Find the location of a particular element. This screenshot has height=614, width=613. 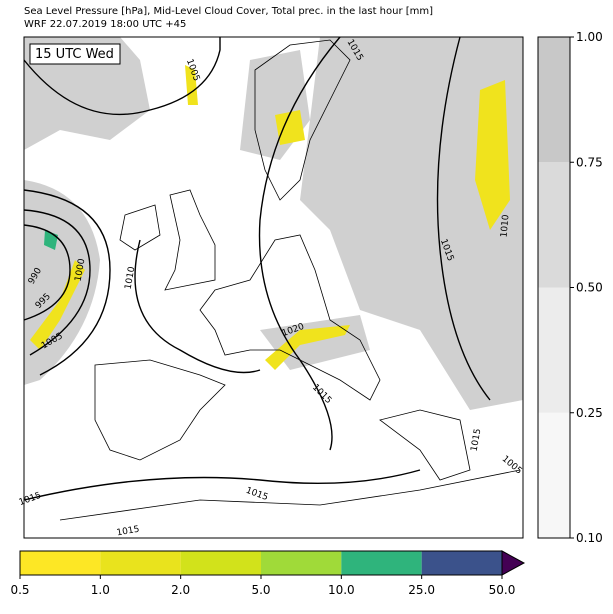

contour-label: 1000 is located at coordinates (81, 270).